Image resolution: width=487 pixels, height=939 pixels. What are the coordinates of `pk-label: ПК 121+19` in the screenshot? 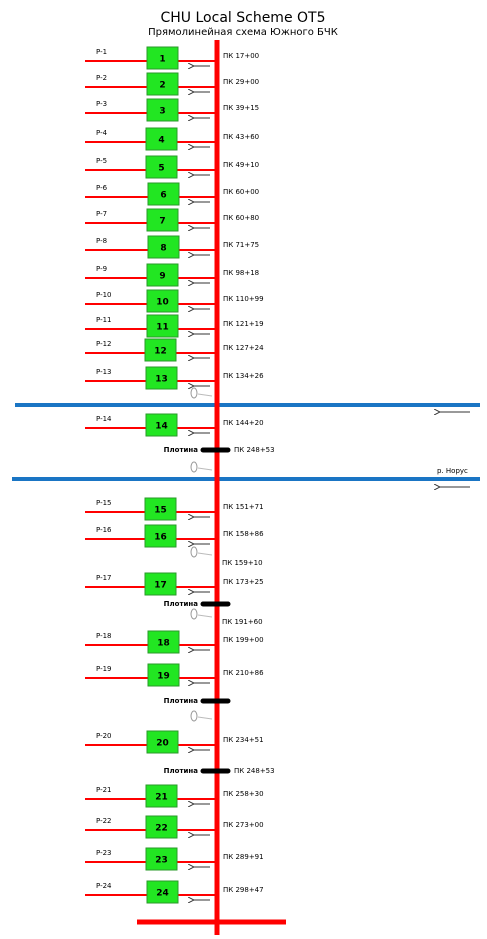 It's located at (243, 324).